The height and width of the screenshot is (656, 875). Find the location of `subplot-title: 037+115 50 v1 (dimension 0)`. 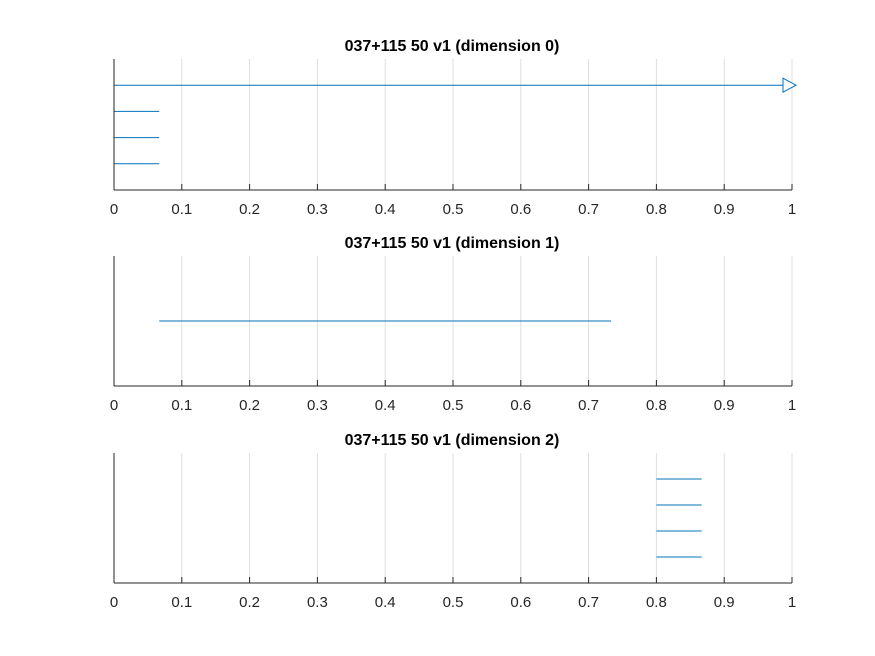

subplot-title: 037+115 50 v1 (dimension 0) is located at coordinates (452, 46).